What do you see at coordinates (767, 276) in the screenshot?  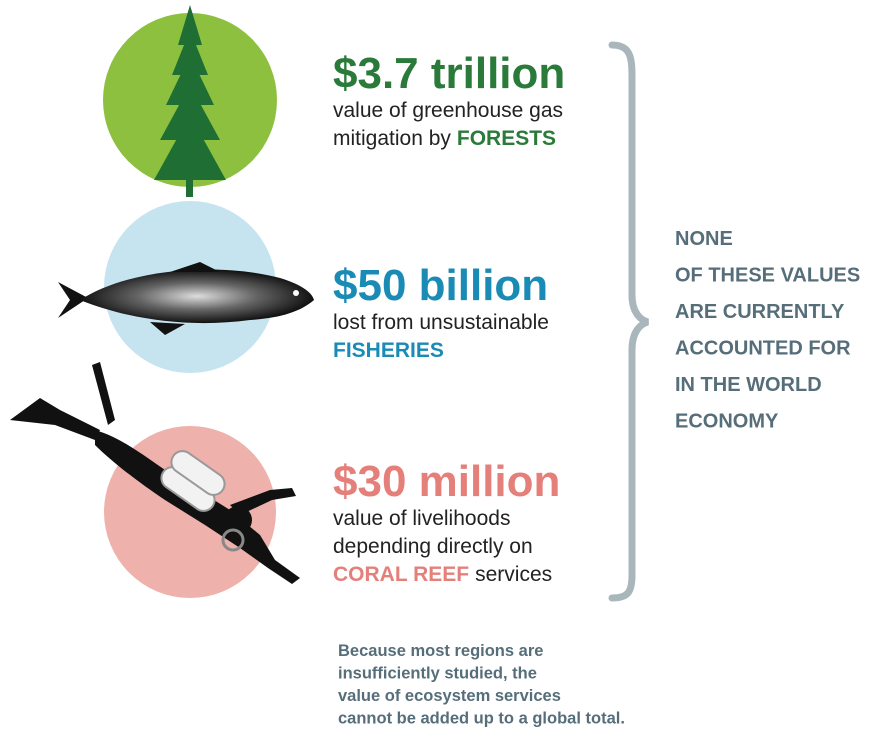 I see `side-note-line: OF THESE VALUES` at bounding box center [767, 276].